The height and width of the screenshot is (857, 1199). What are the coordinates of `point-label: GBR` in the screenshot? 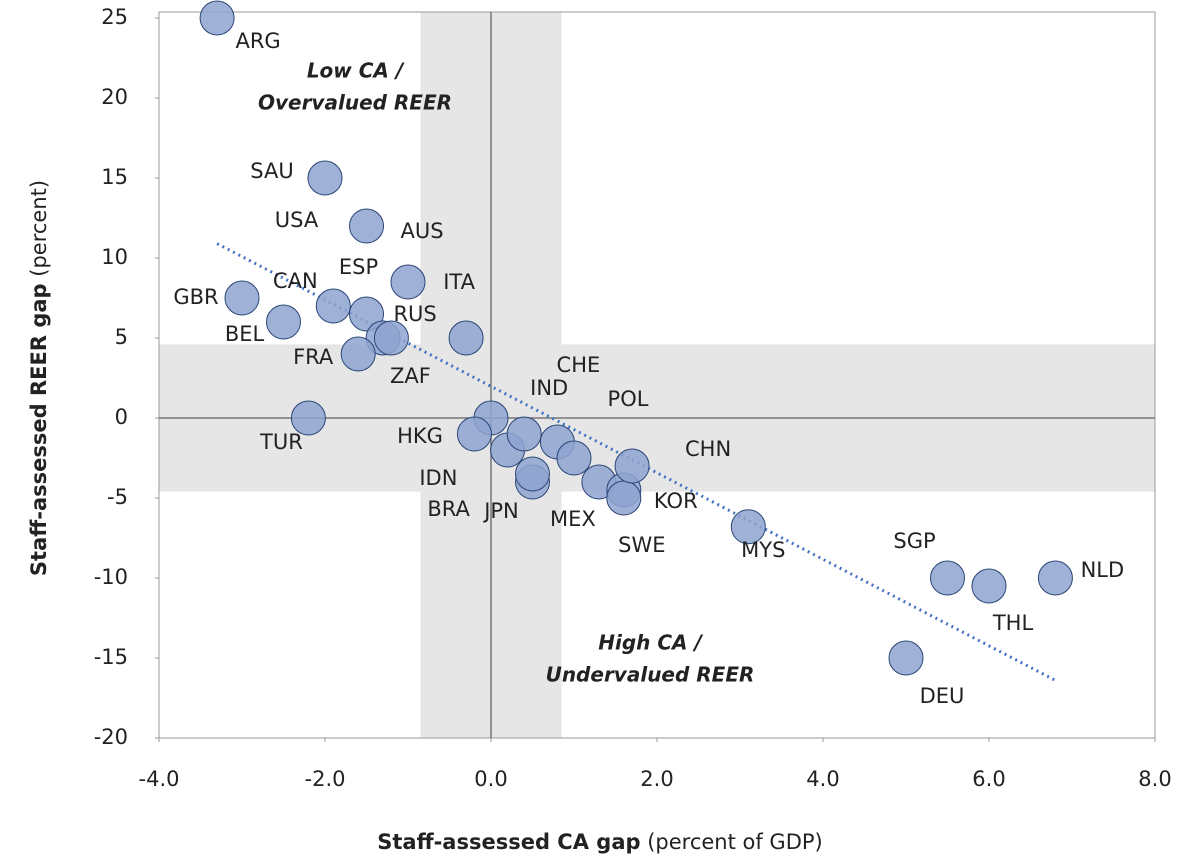 It's located at (195, 297).